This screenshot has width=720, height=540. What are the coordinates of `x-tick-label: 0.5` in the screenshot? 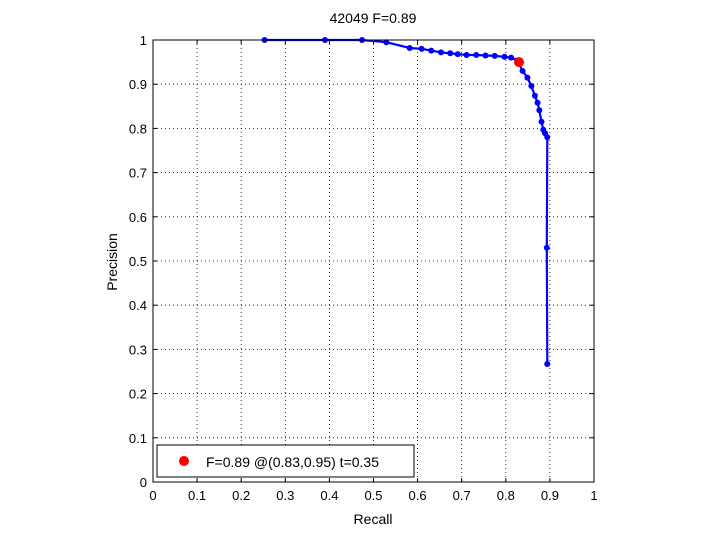 It's located at (373, 495).